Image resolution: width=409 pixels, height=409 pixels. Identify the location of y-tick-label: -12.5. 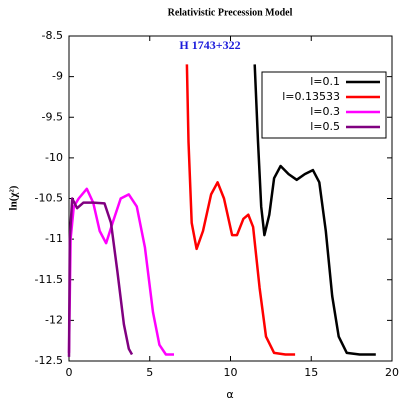
(49, 360).